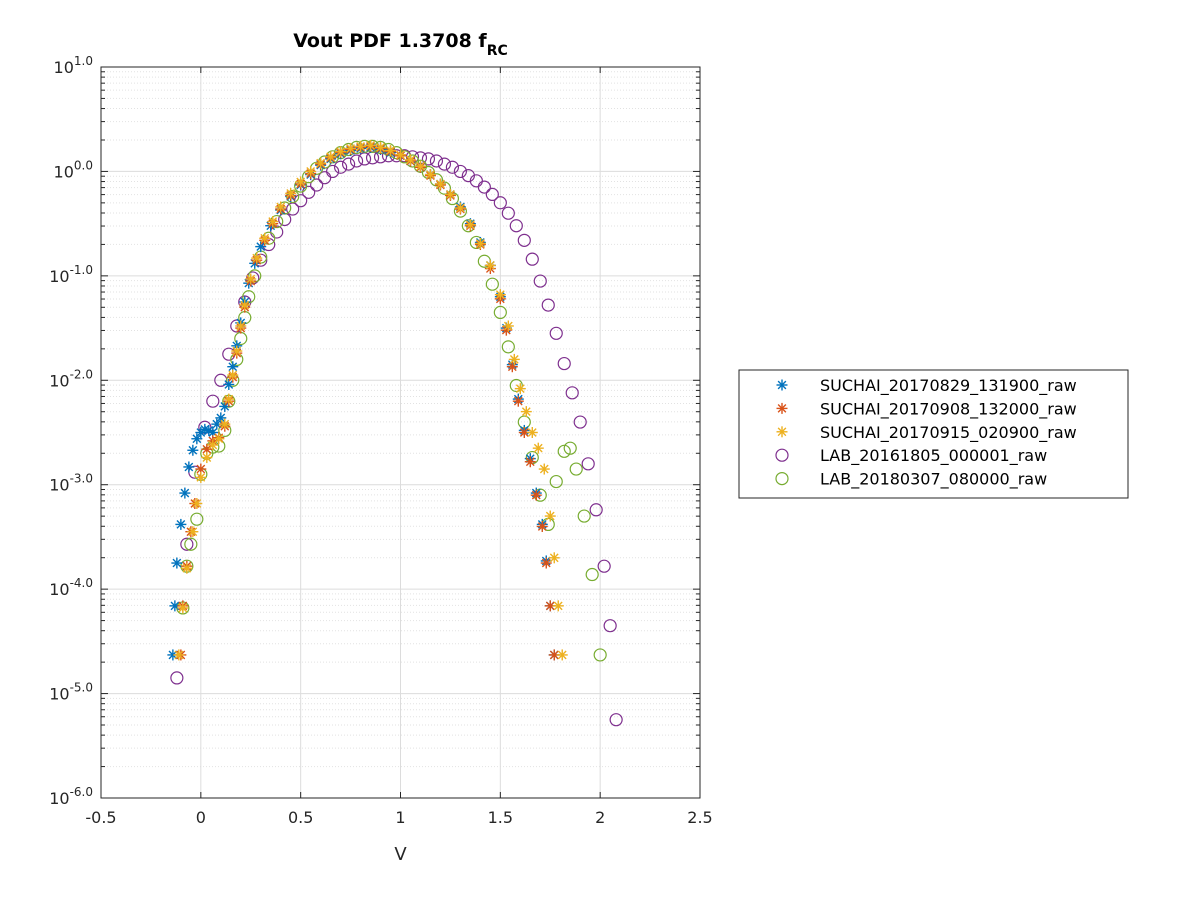 This screenshot has height=900, width=1200. What do you see at coordinates (933, 480) in the screenshot?
I see `legend-label: LAB_20180307_080000_raw` at bounding box center [933, 480].